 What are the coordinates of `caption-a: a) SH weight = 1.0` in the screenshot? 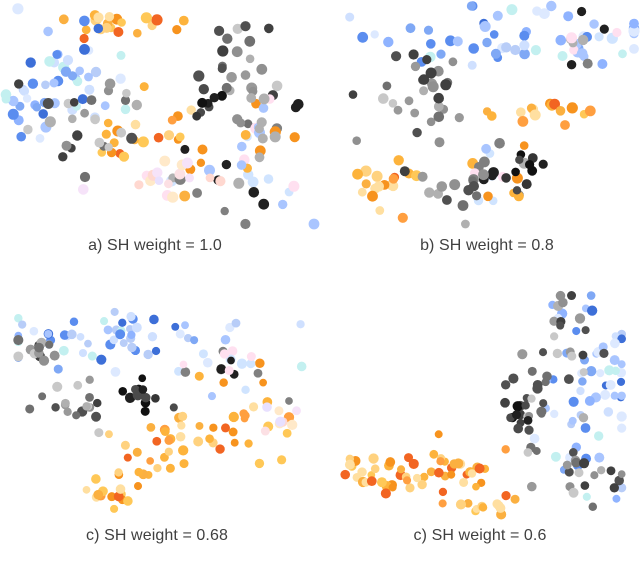 It's located at (155, 245).